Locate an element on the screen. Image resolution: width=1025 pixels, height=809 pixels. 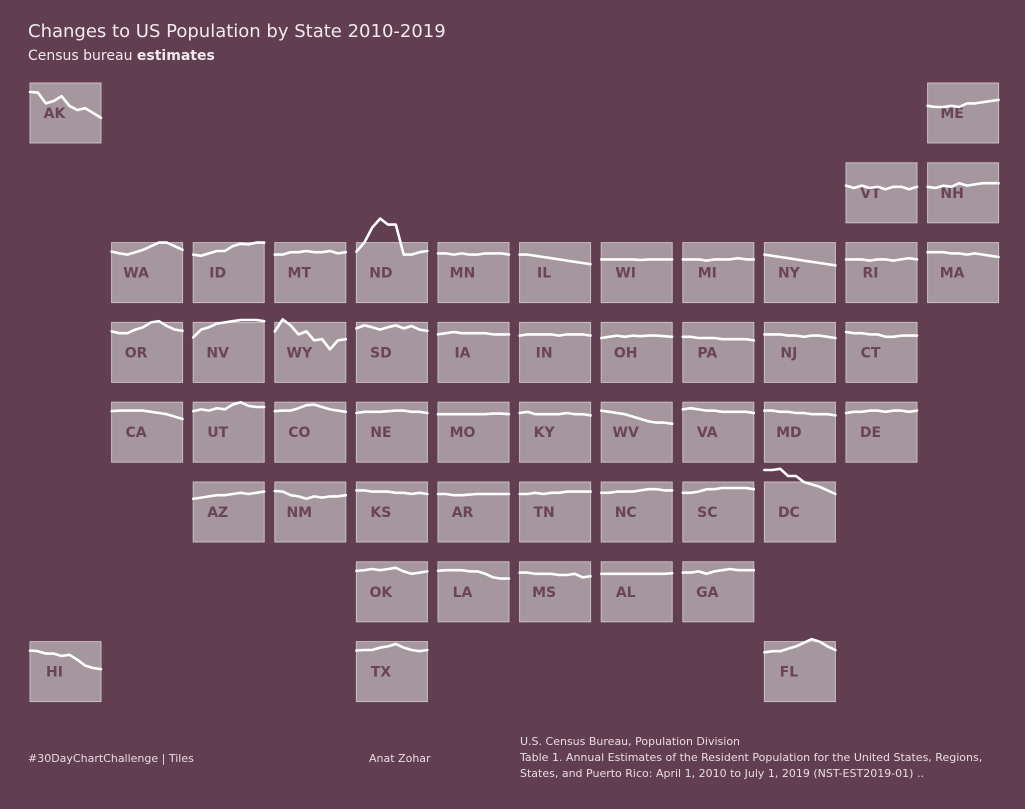
tile-id: ID is located at coordinates (228, 272).